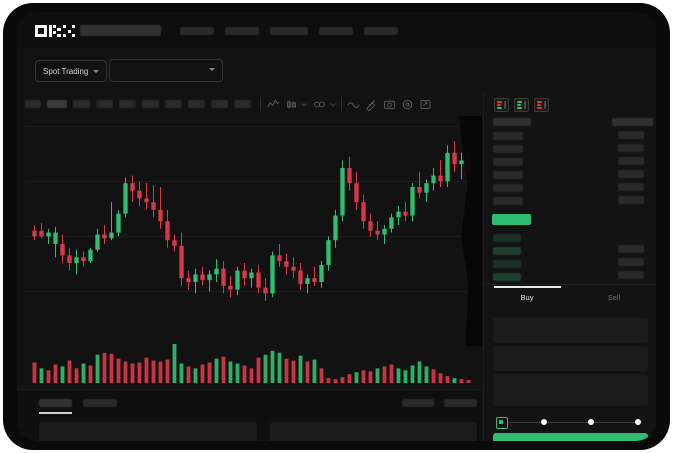 The image size is (673, 453). I want to click on orders-card-left, so click(148, 431).